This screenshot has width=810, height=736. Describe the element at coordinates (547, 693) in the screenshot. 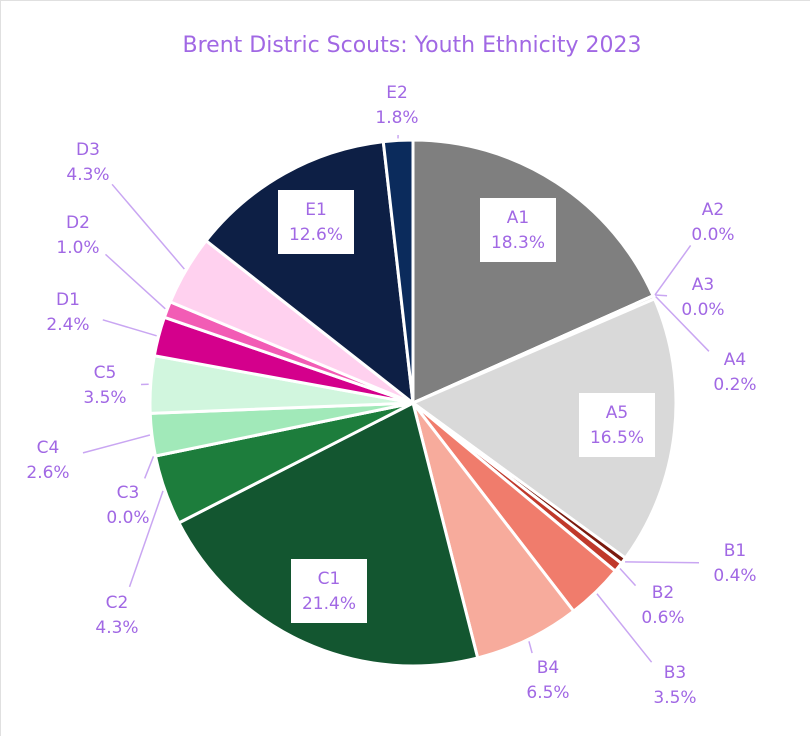

I see `slice-value-label: 6.5%` at that location.